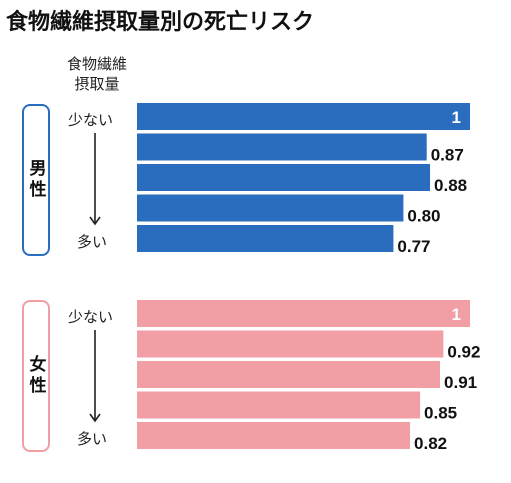 The width and height of the screenshot is (511, 483). I want to click on male-bar-value-1: 1, so click(456, 117).